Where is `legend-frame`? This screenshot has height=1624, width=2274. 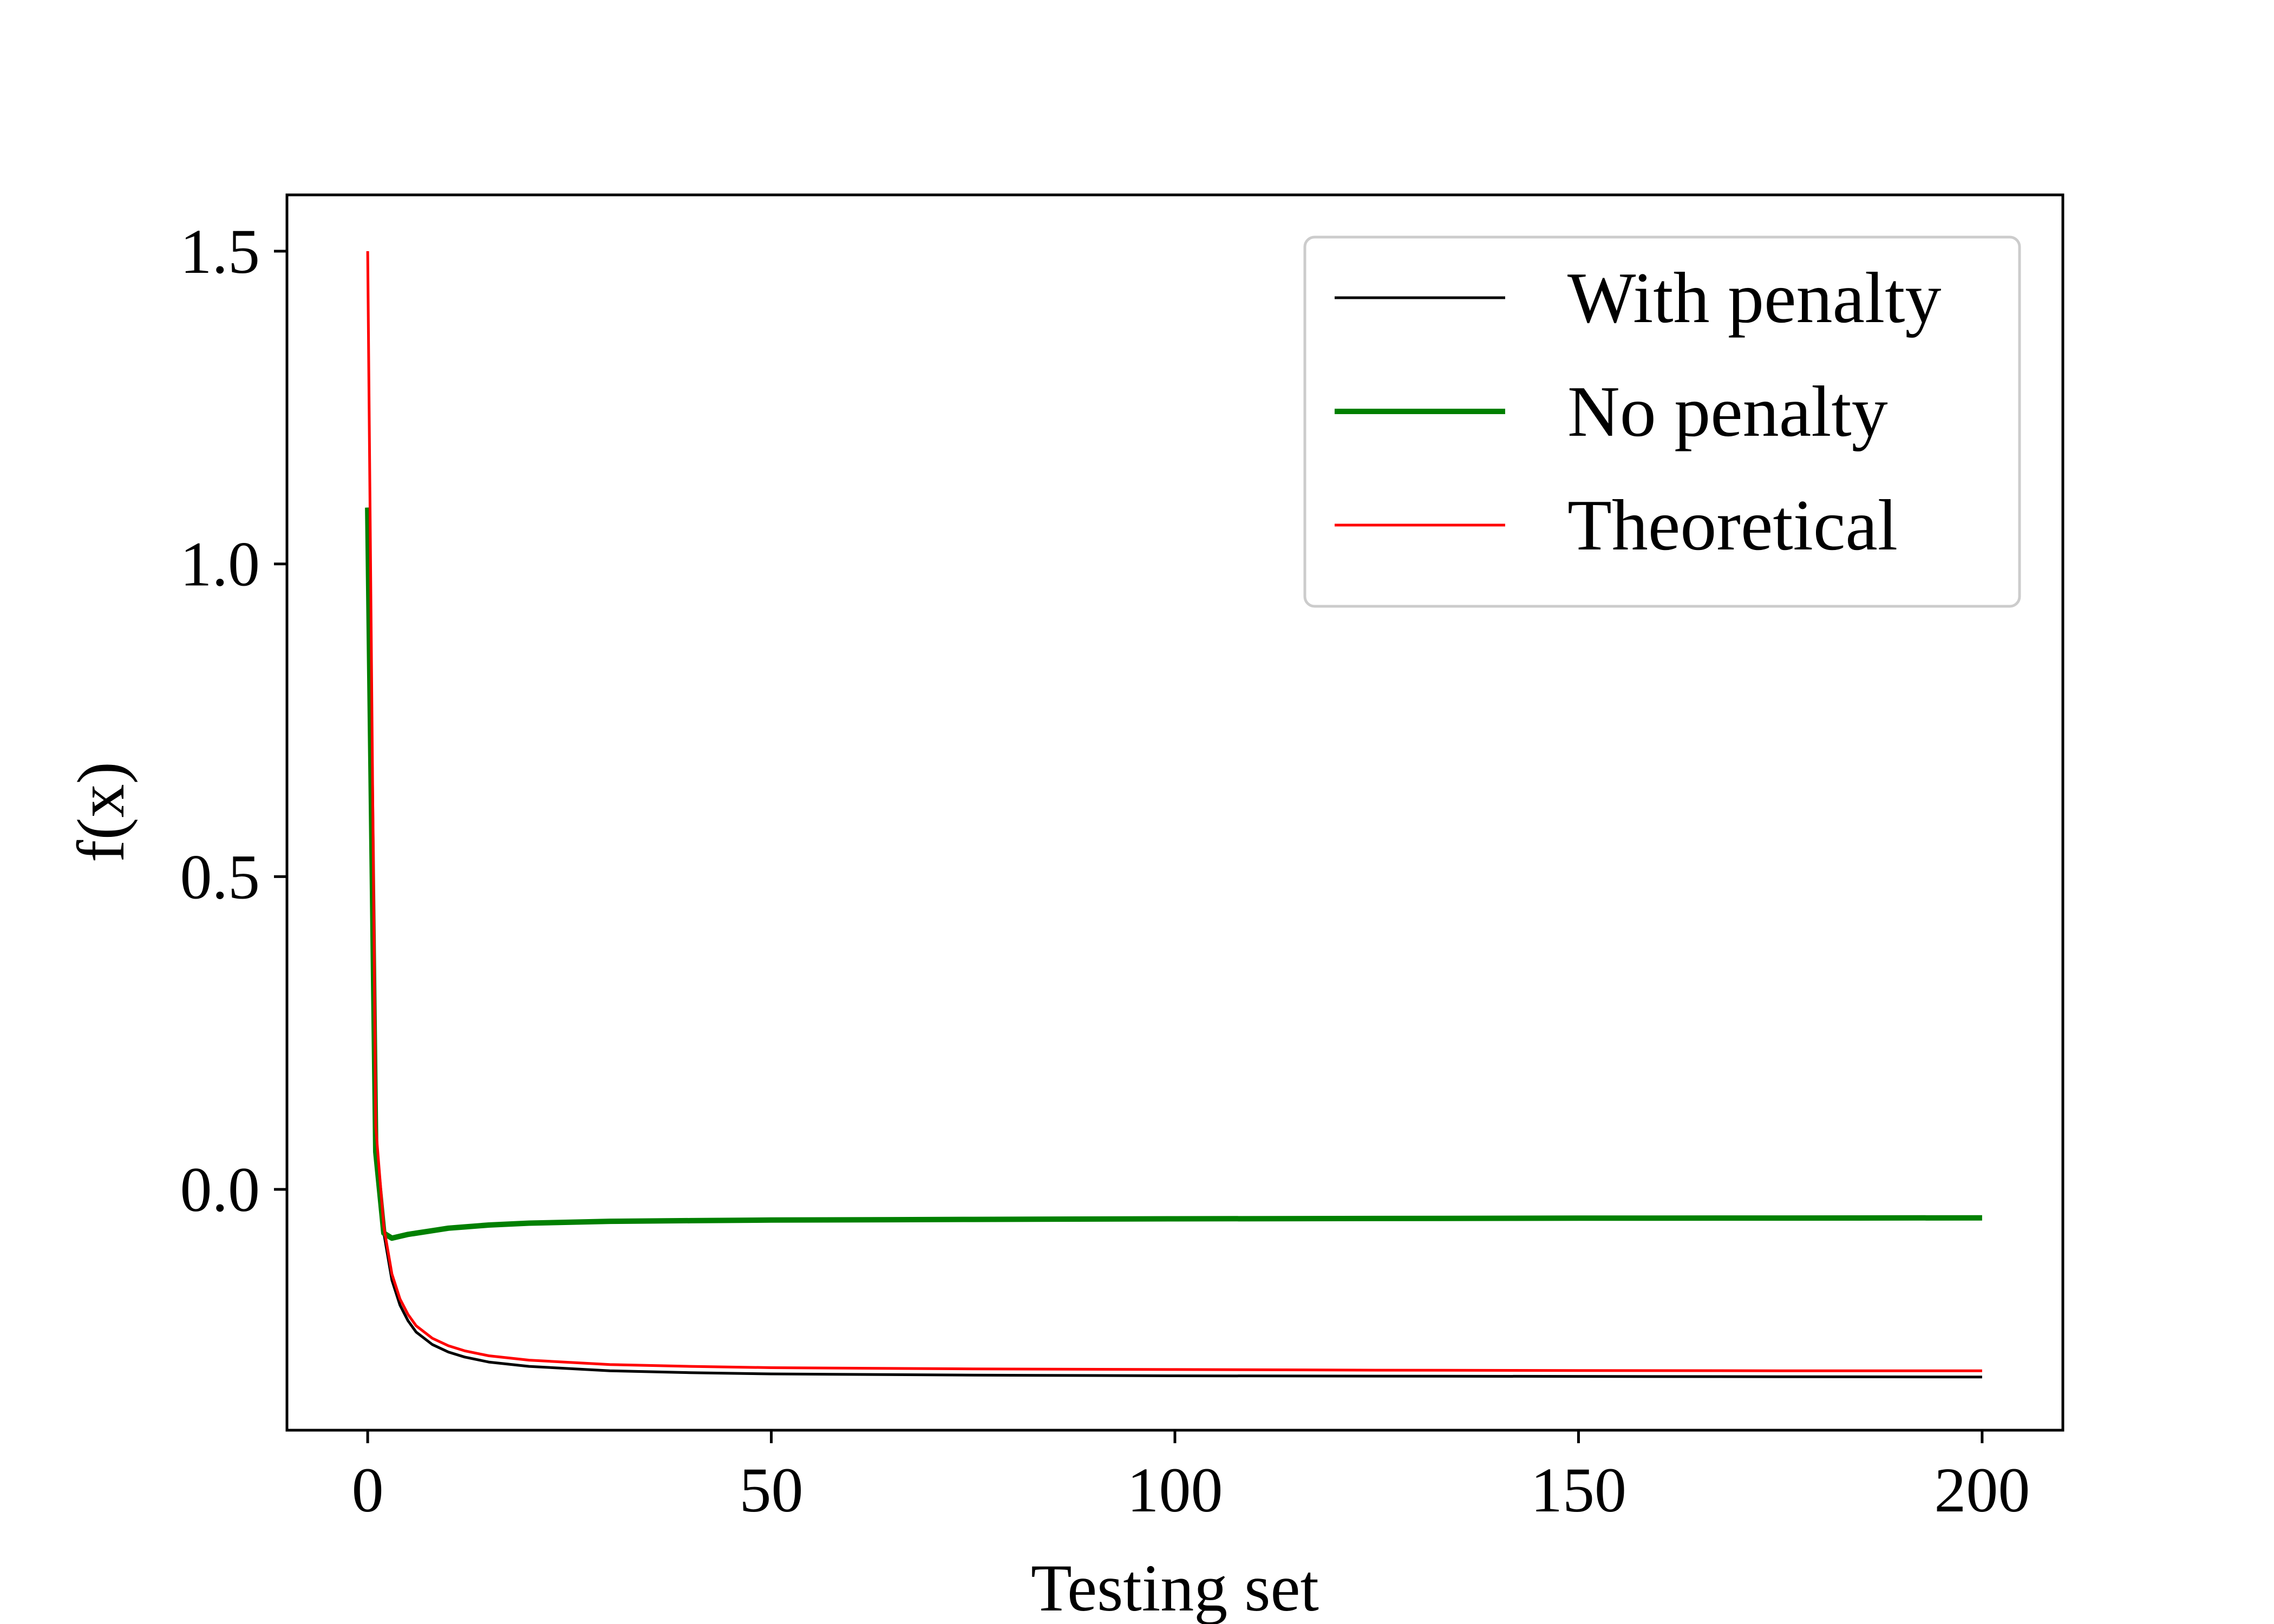
legend-frame is located at coordinates (1662, 421).